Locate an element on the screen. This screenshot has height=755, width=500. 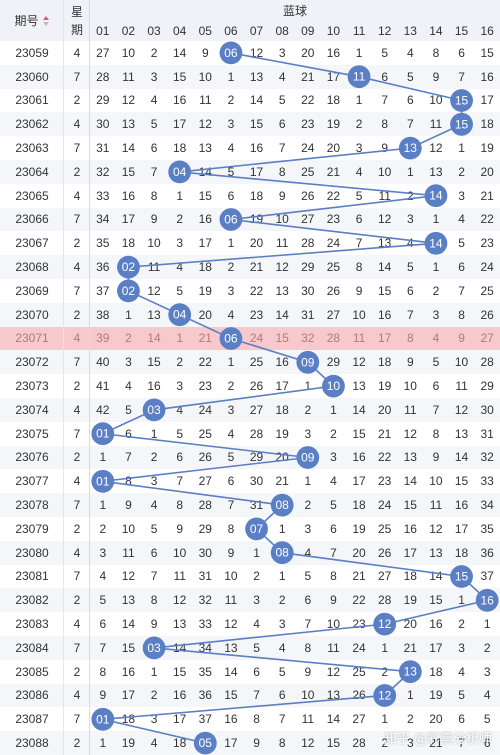
issue-number: 23059 is located at coordinates (32, 53).